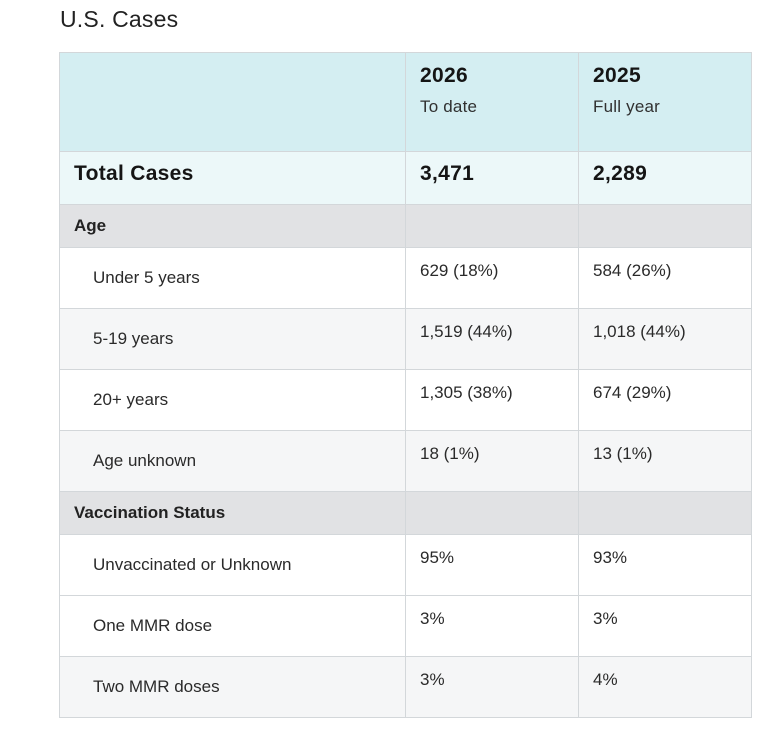 The image size is (782, 731). What do you see at coordinates (639, 331) in the screenshot?
I see `row-value: 1,018 (44%)` at bounding box center [639, 331].